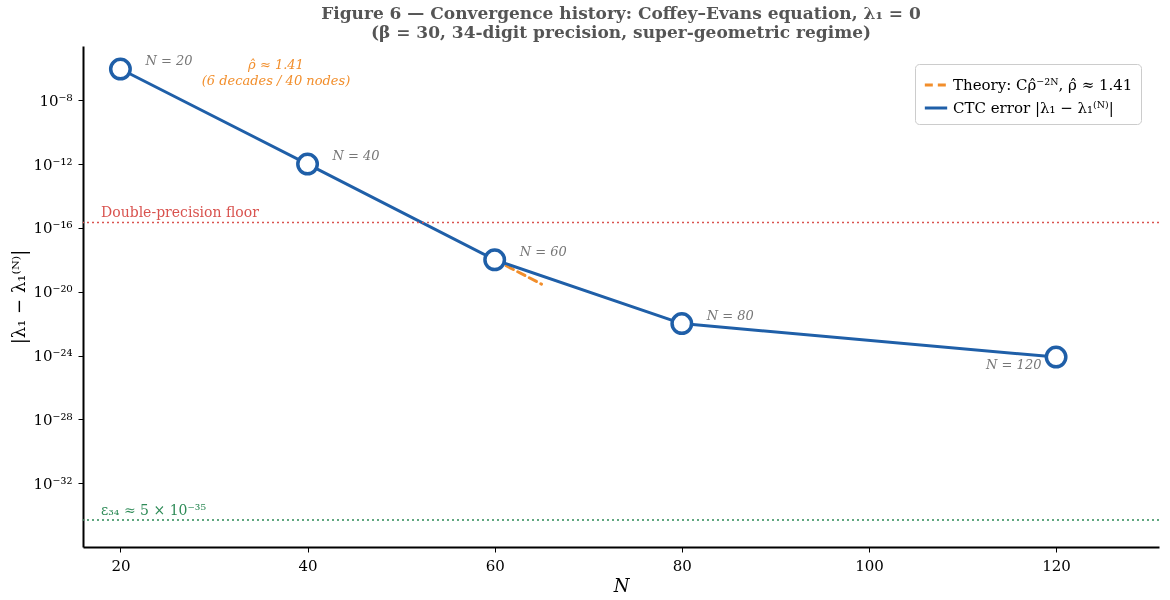  I want to click on x-tick-label: 20, so click(121, 565).